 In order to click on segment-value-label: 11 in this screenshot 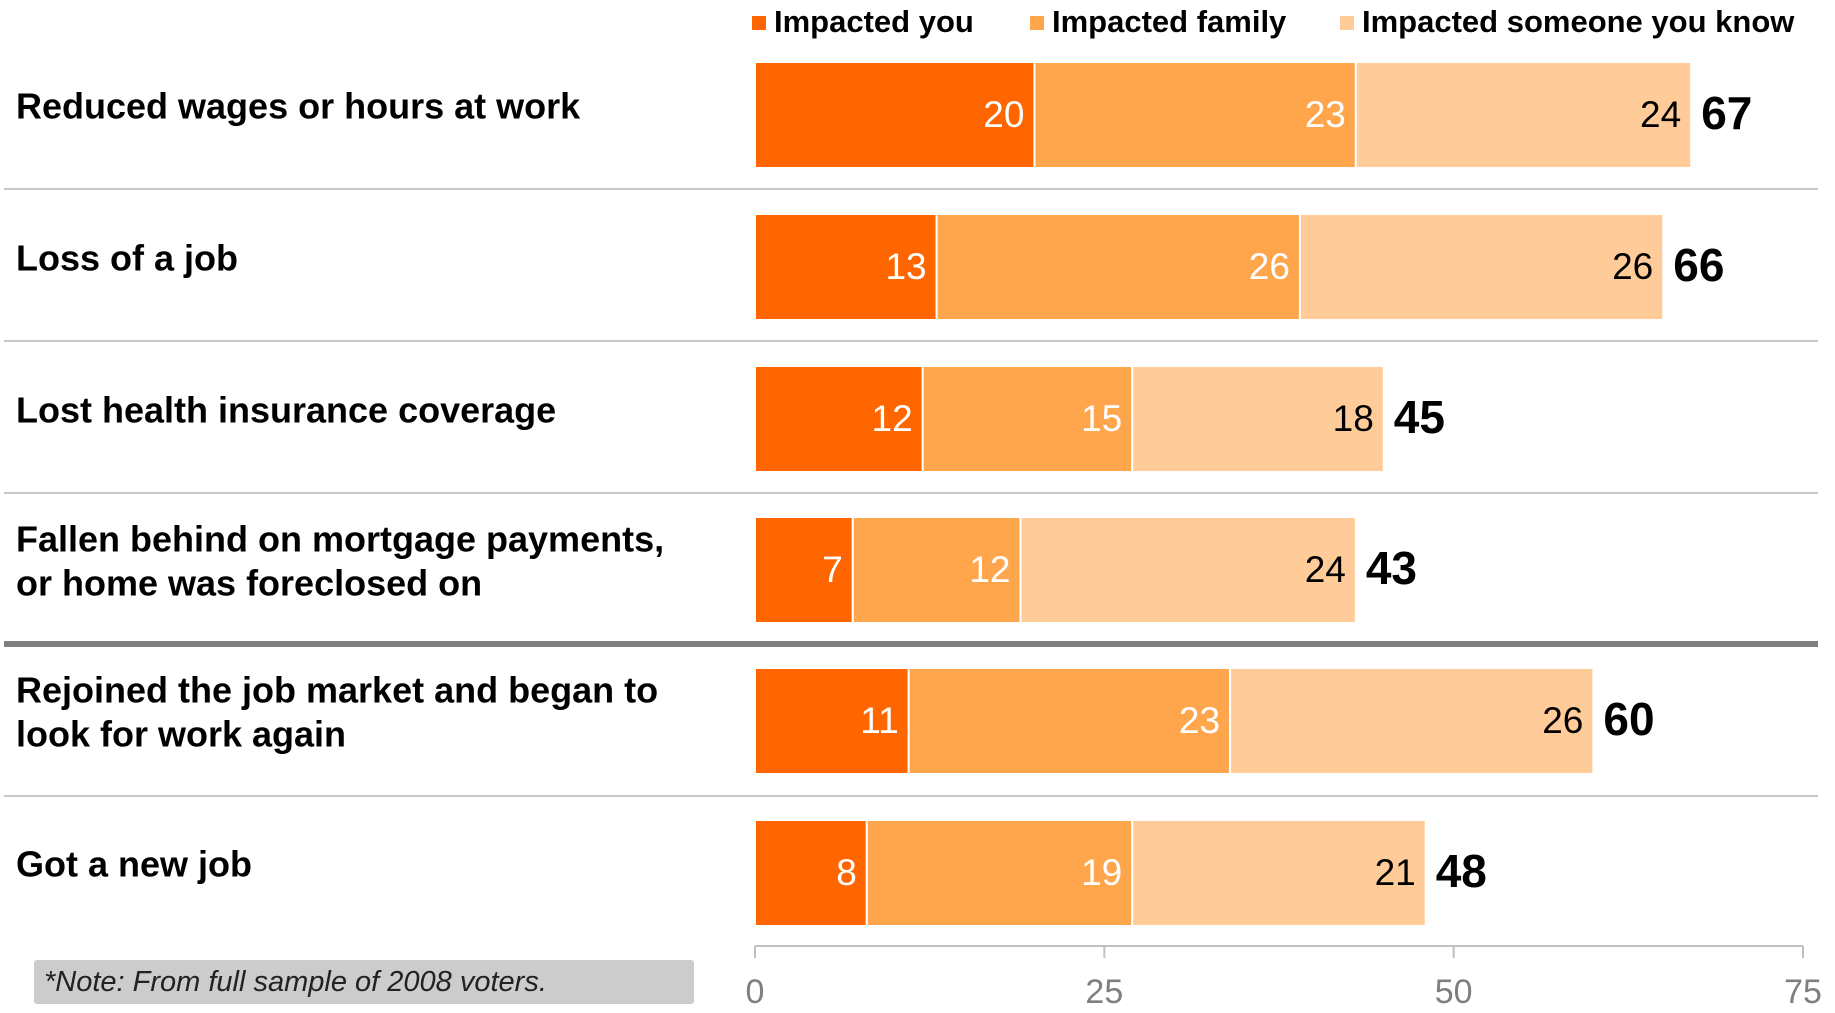, I will do `click(879, 720)`.